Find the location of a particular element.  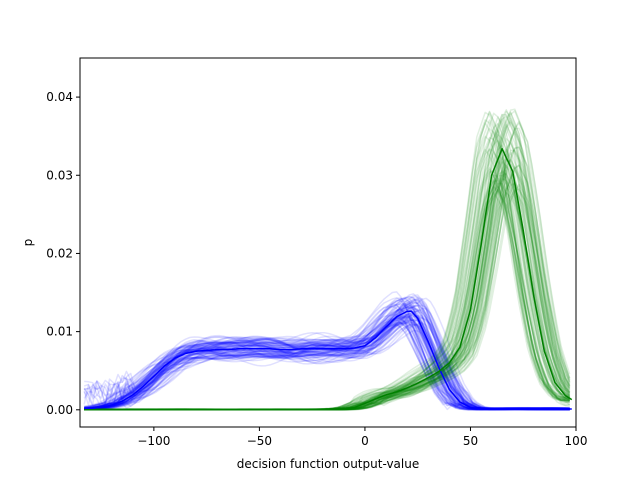

x-tick-label: 100 is located at coordinates (576, 441).